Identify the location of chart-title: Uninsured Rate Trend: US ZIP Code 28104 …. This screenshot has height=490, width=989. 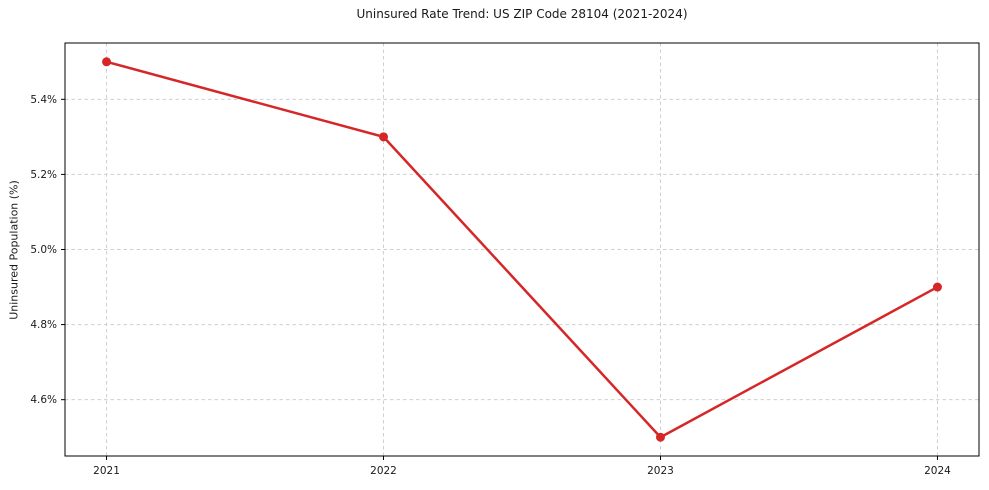
(522, 14).